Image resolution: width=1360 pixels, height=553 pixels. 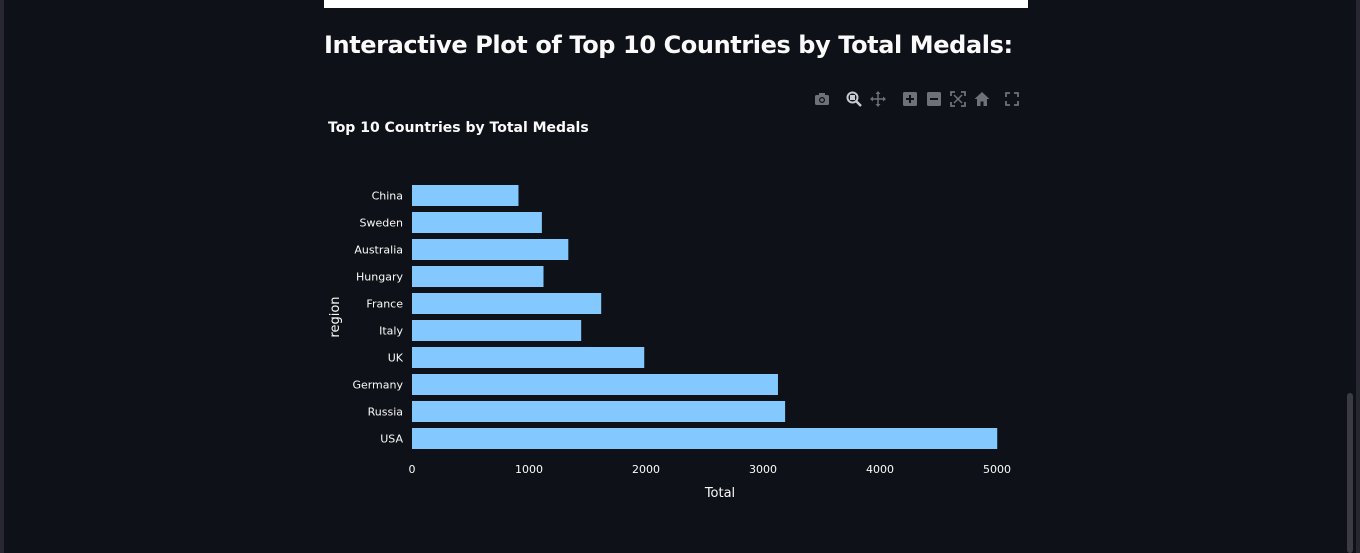 I want to click on chart-title: Top 10 Countries by Total Medals, so click(x=458, y=128).